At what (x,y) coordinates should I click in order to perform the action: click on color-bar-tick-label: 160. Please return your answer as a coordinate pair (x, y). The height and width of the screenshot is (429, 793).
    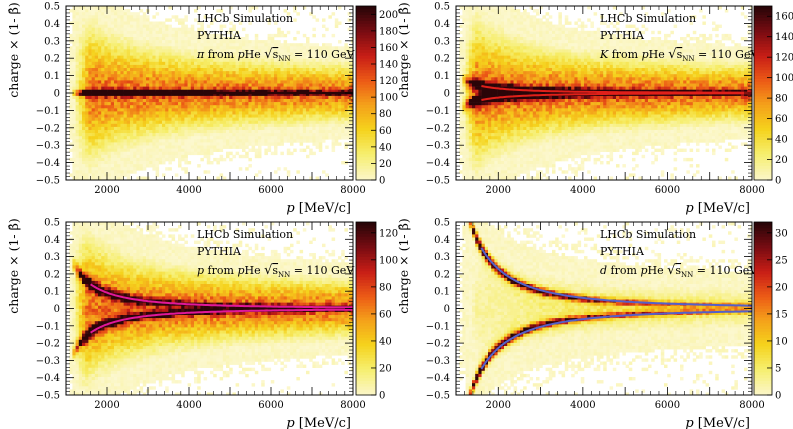
    Looking at the image, I should click on (784, 17).